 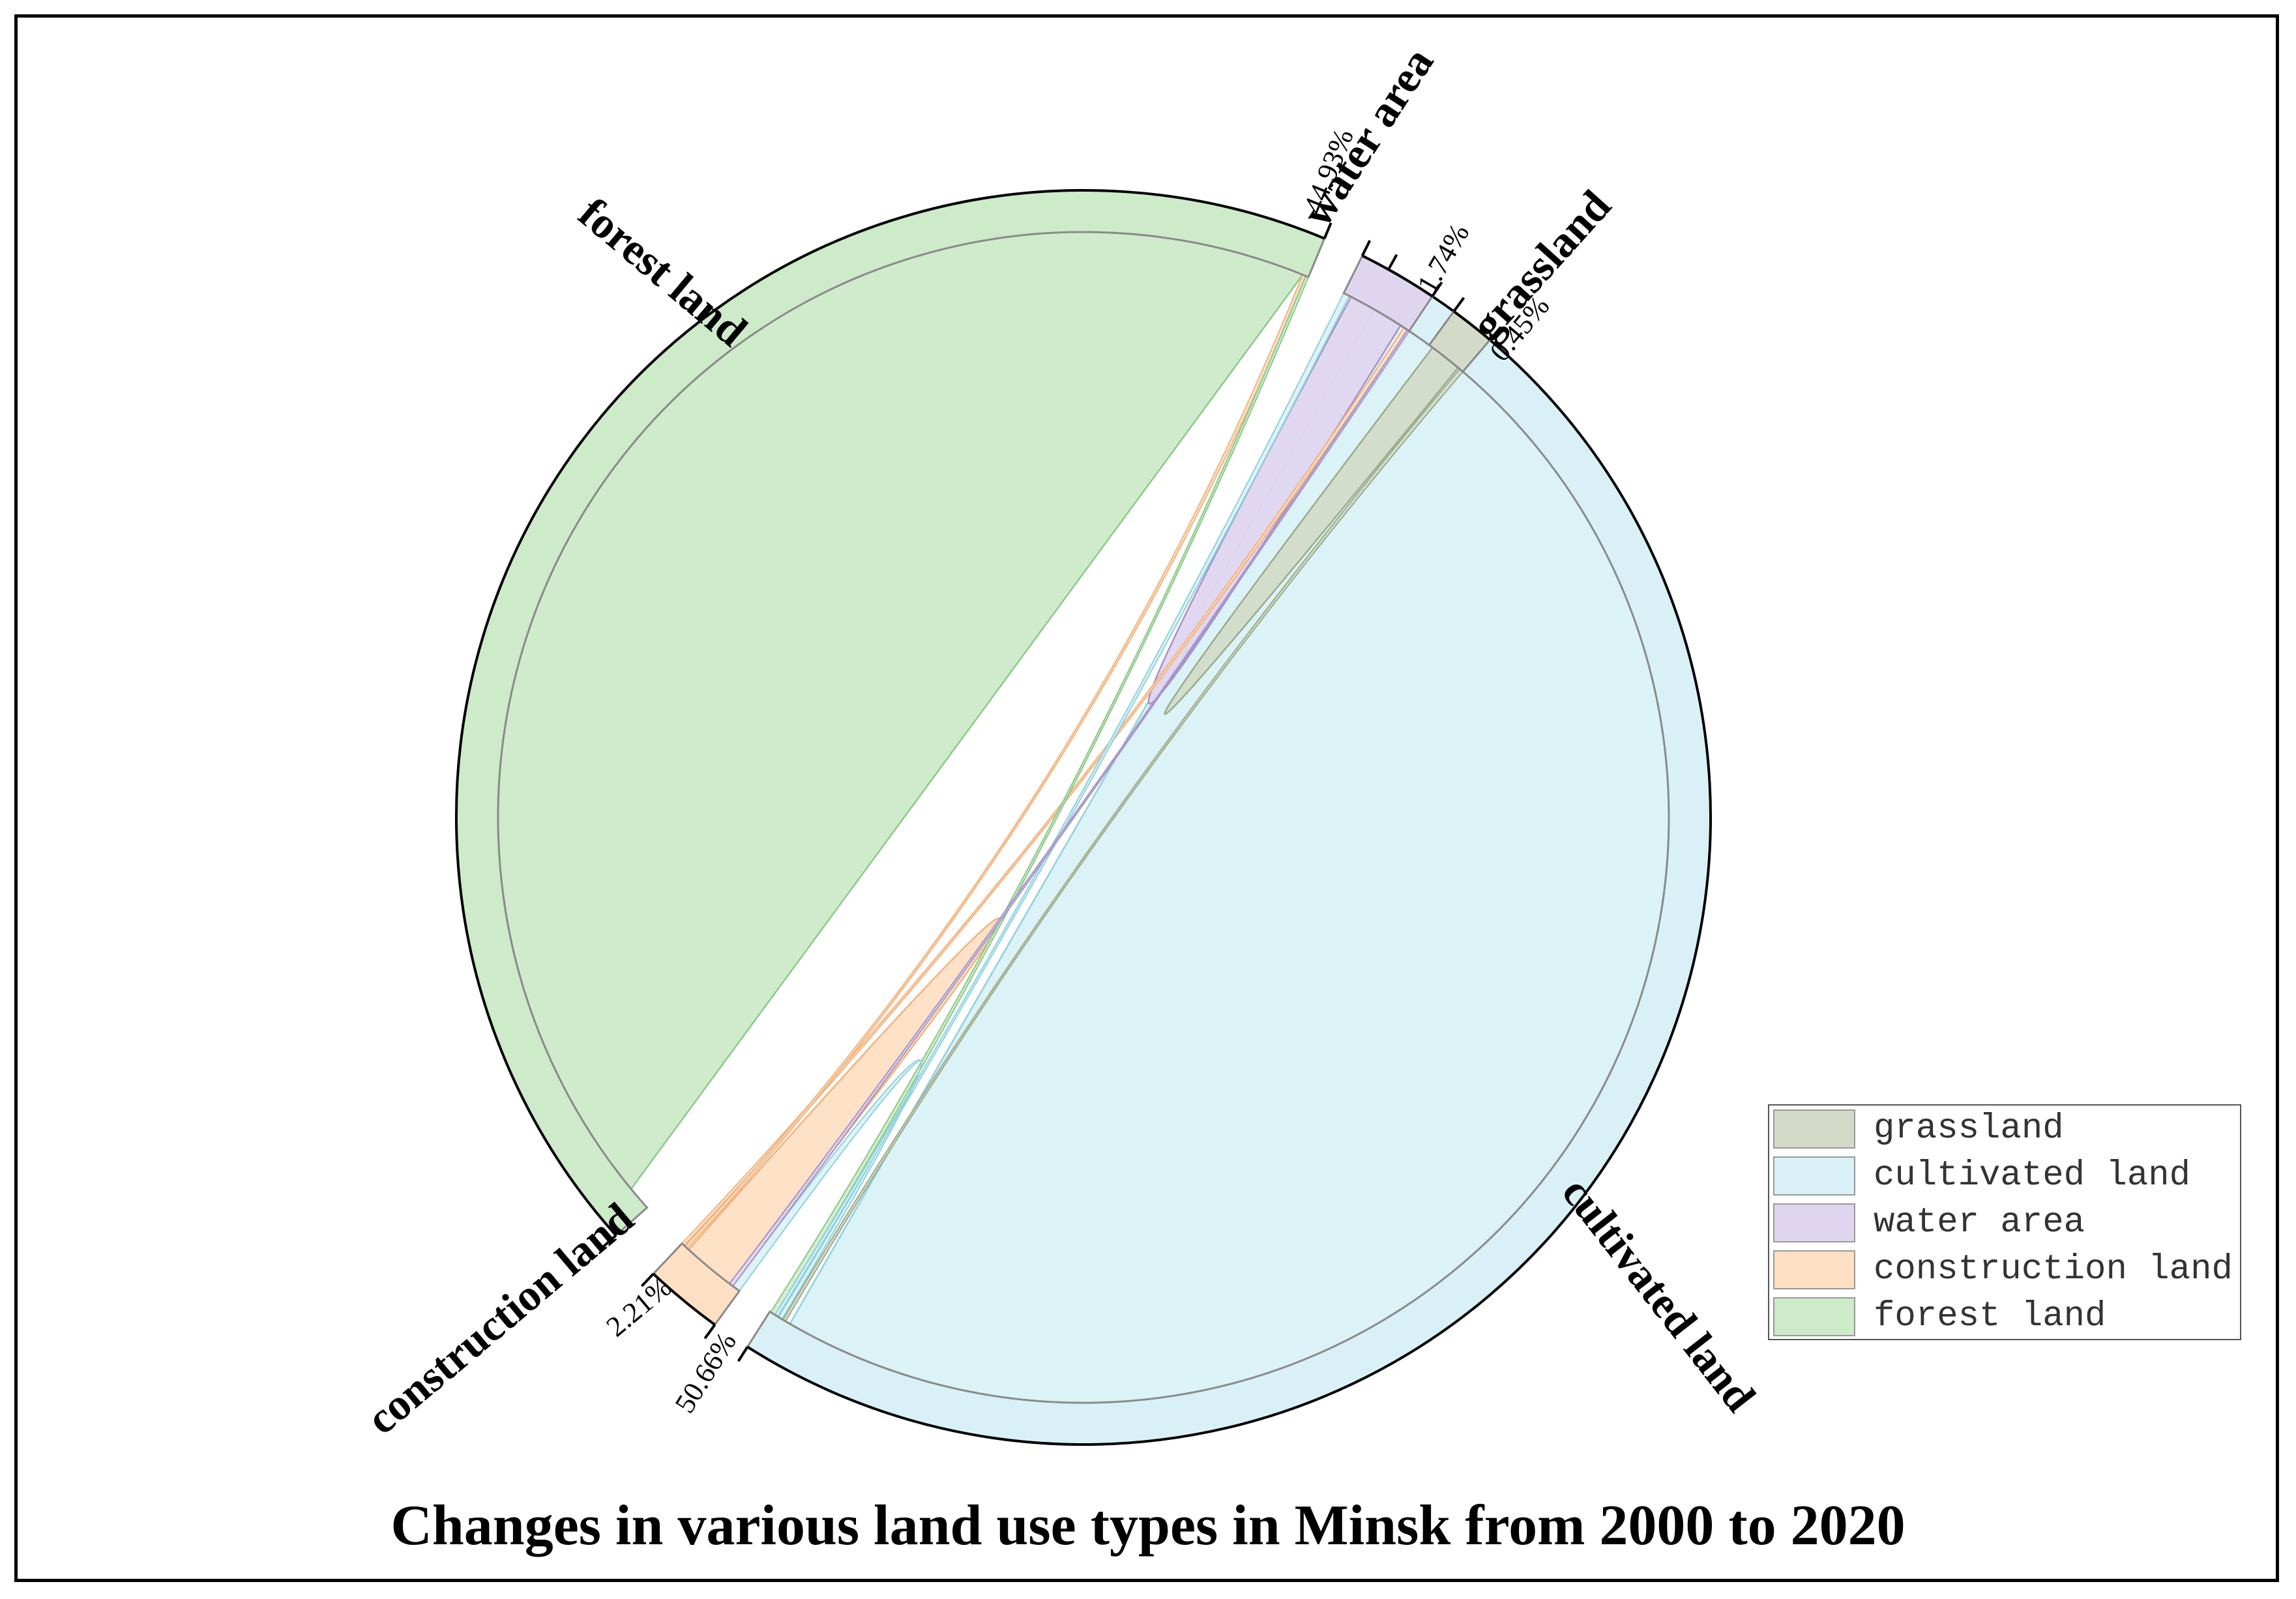 What do you see at coordinates (1990, 1317) in the screenshot?
I see `legend-label-forest-land: forest land` at bounding box center [1990, 1317].